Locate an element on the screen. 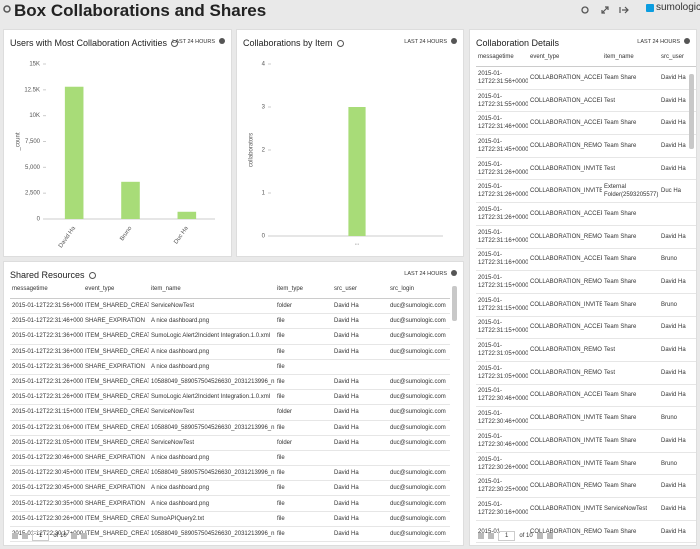 This screenshot has width=700, height=549. column-header: src_user is located at coordinates (677, 57).